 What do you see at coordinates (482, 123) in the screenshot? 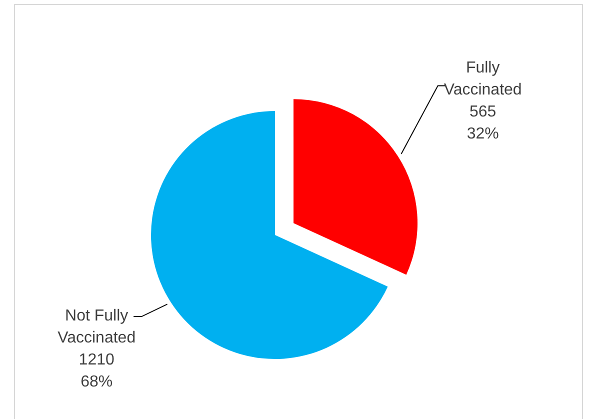
I see `data-label: 565 32%` at bounding box center [482, 123].